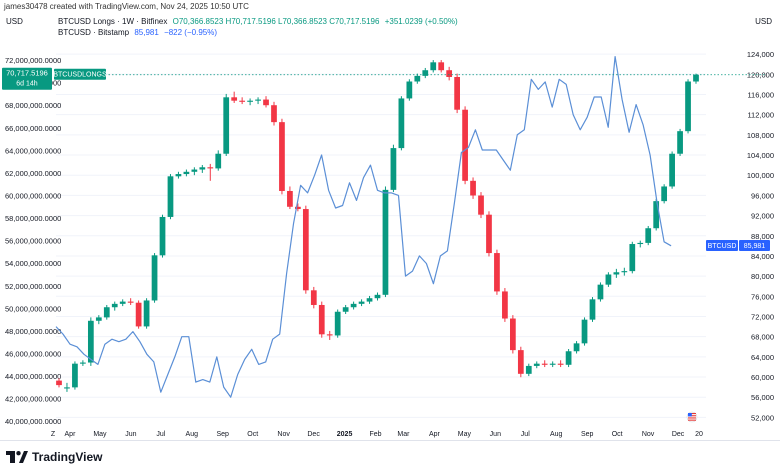 This screenshot has height=471, width=780. Describe the element at coordinates (33, 150) in the screenshot. I see `left-tick-label: 64,000,000.0000` at that location.